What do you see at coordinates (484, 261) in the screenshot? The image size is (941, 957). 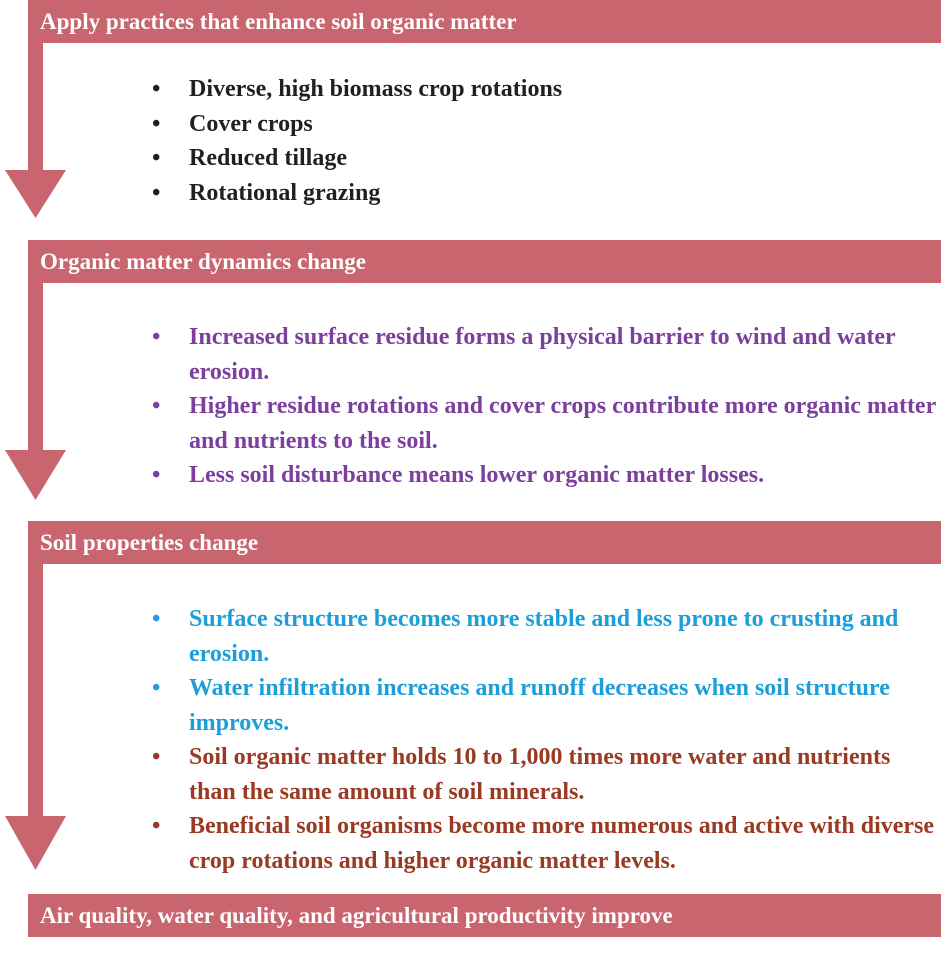 I see `section-header: Organic matter dynamics change` at bounding box center [484, 261].